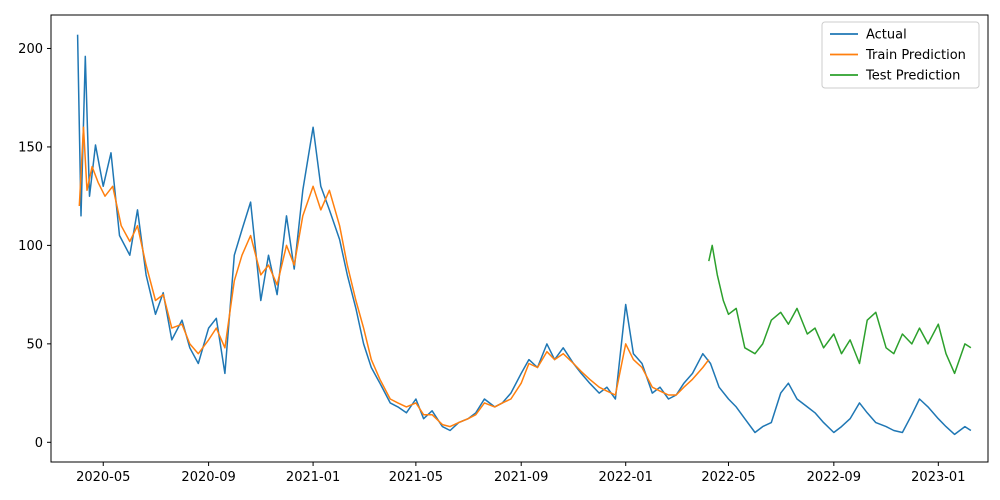 The height and width of the screenshot is (500, 1000). Describe the element at coordinates (728, 477) in the screenshot. I see `x-tick-label: 2022-05` at that location.